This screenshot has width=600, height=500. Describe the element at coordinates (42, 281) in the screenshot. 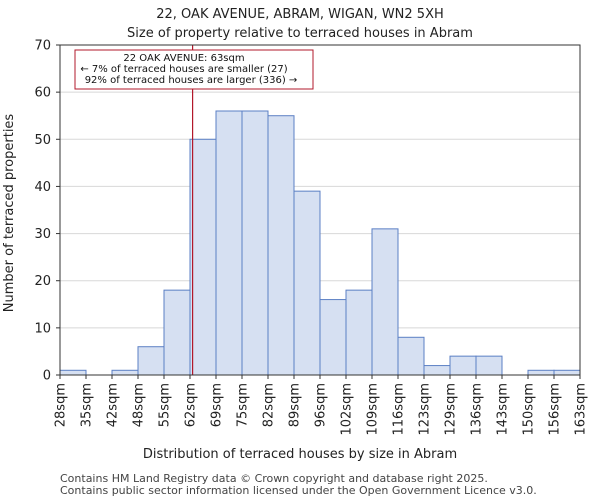

I see `y-tick-label-20: 20` at that location.